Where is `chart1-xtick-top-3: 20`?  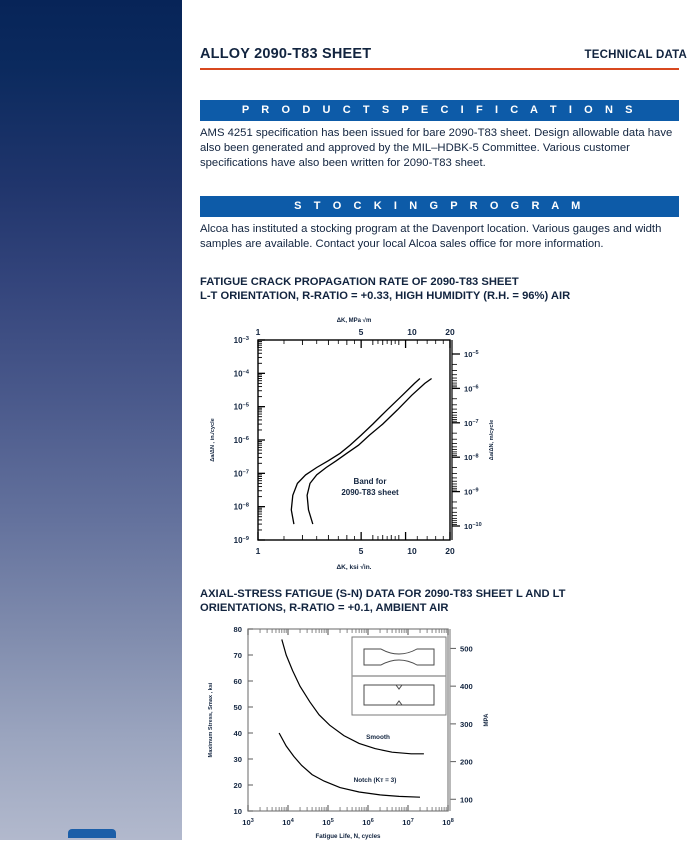 chart1-xtick-top-3: 20 is located at coordinates (450, 332).